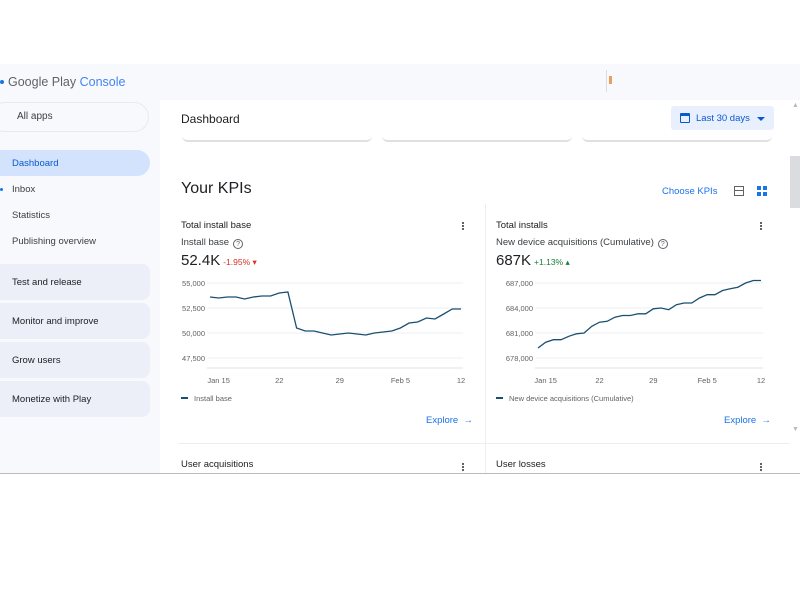 The height and width of the screenshot is (600, 800). What do you see at coordinates (533, 260) in the screenshot?
I see `metric-value: 687K +1.13% ▴` at bounding box center [533, 260].